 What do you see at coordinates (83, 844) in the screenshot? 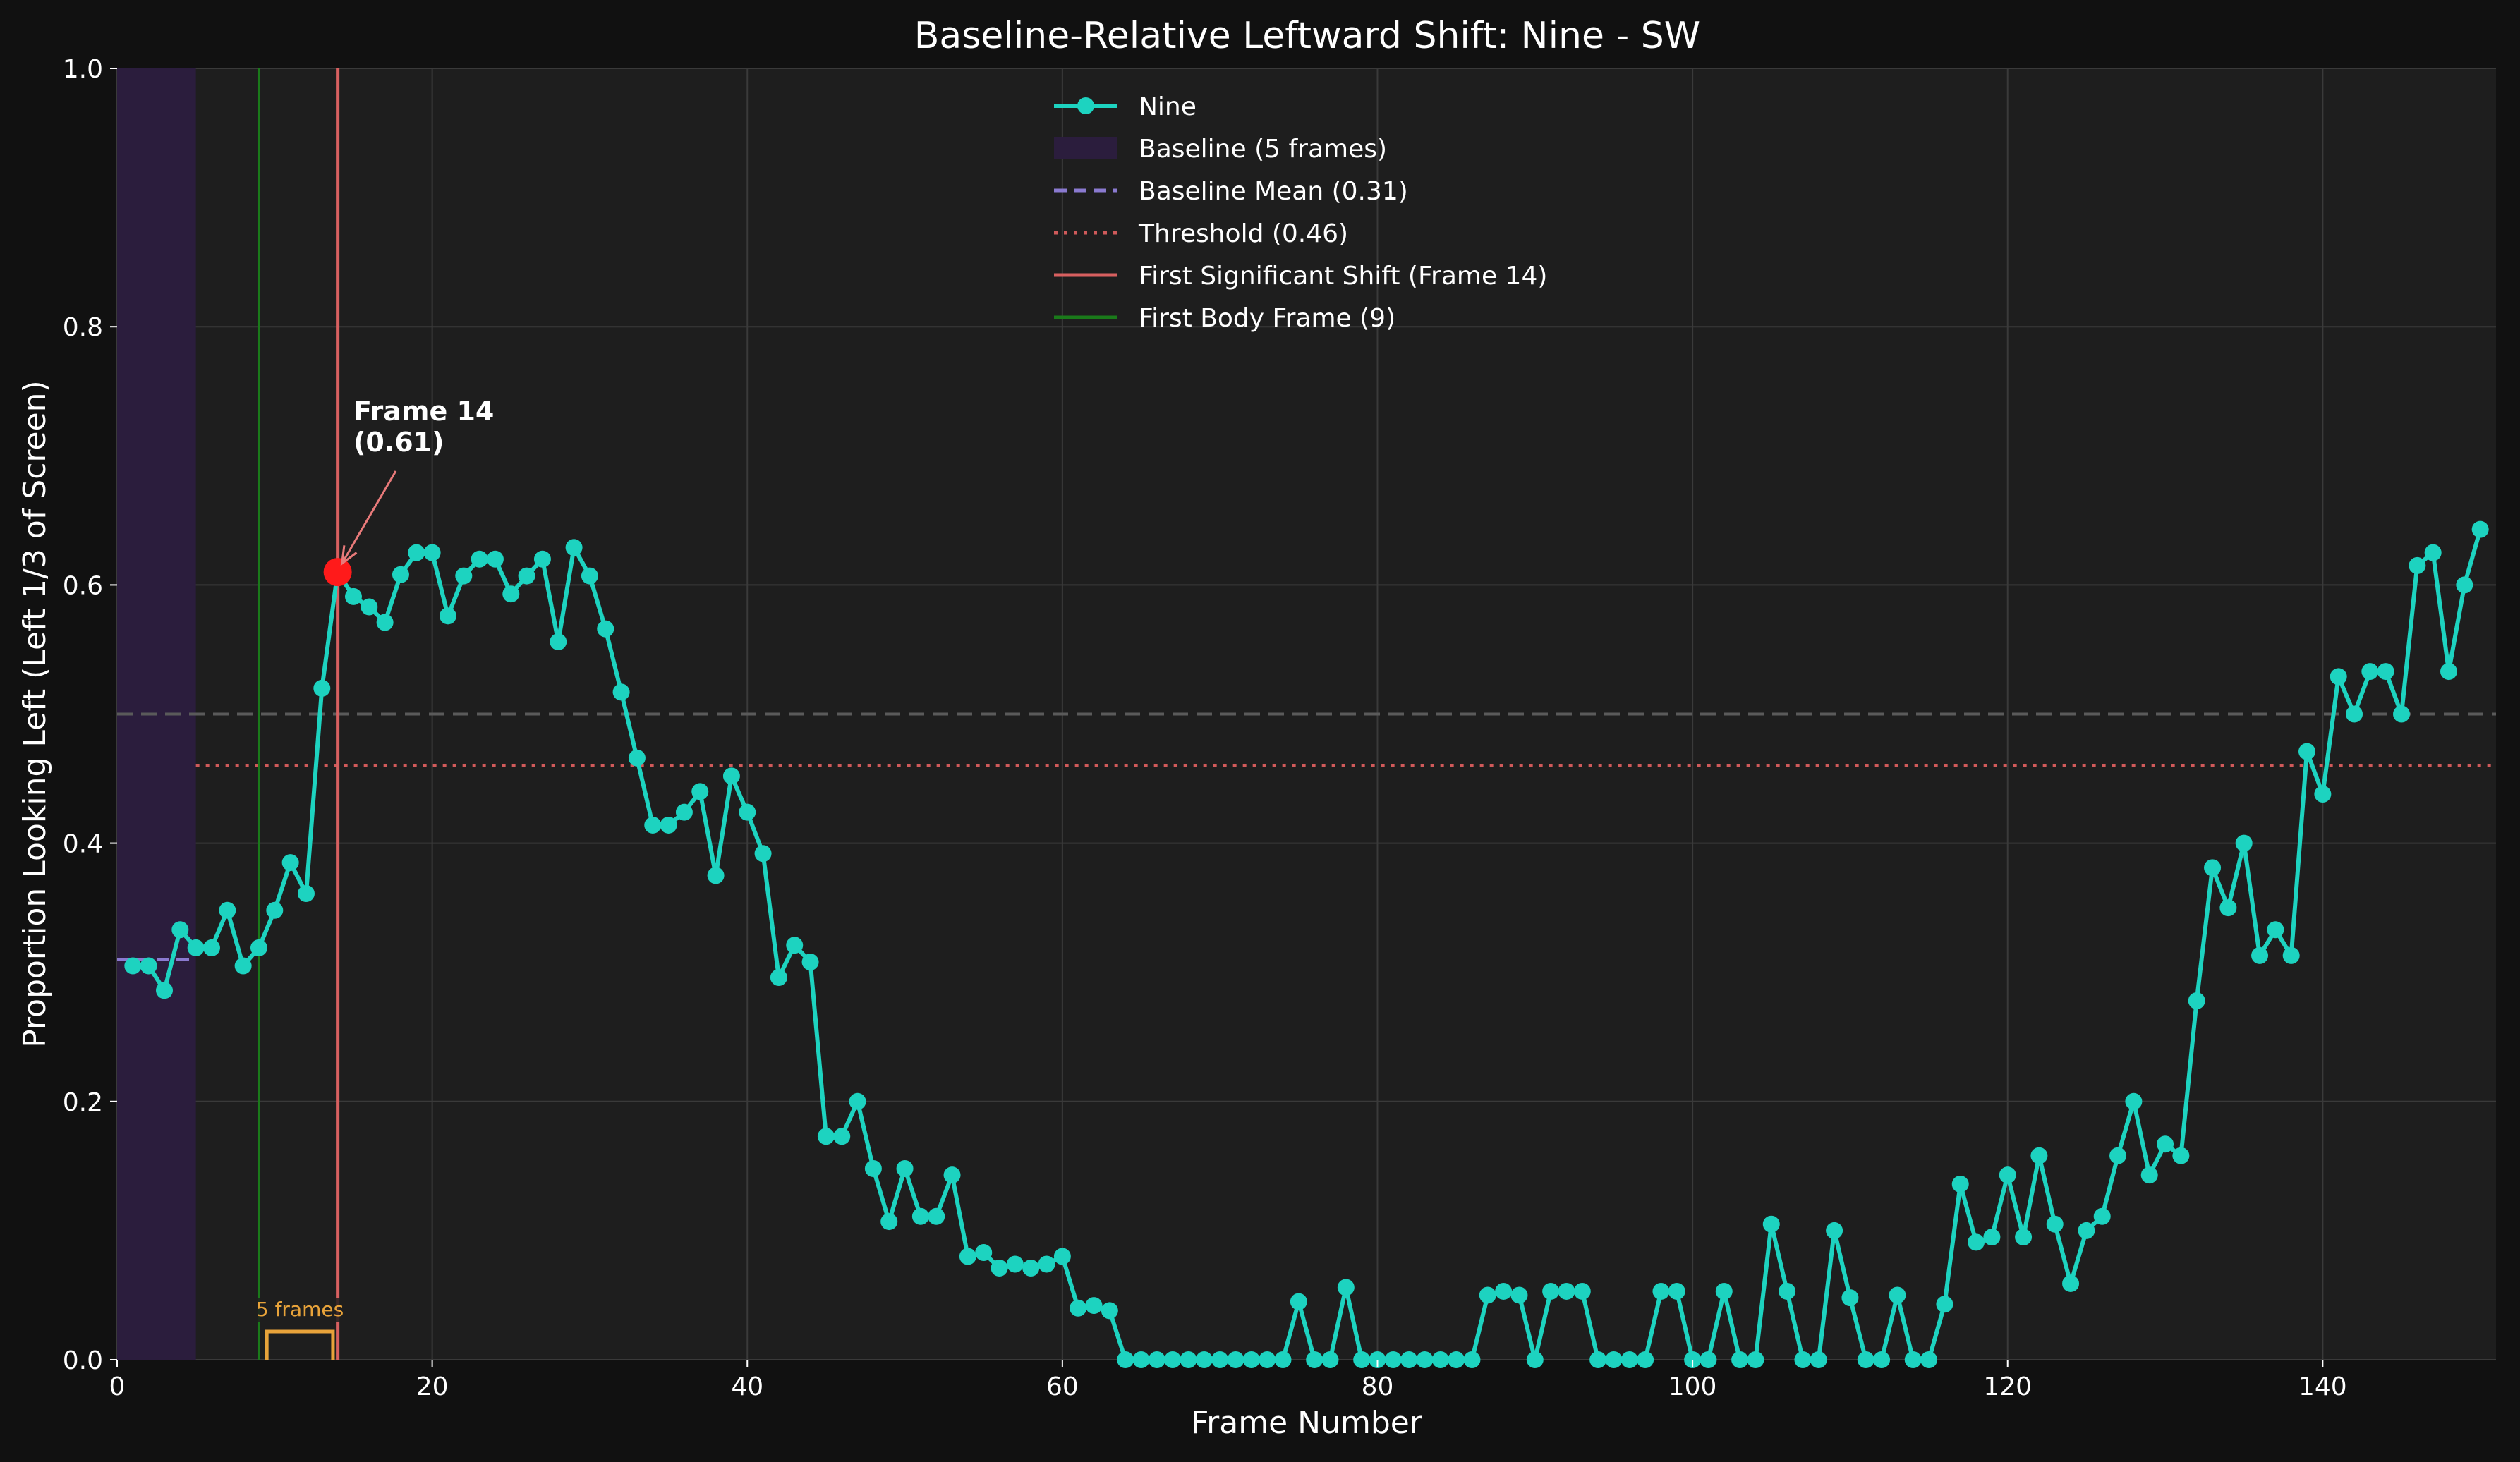
I see `y-tick-label: 0.4` at bounding box center [83, 844].